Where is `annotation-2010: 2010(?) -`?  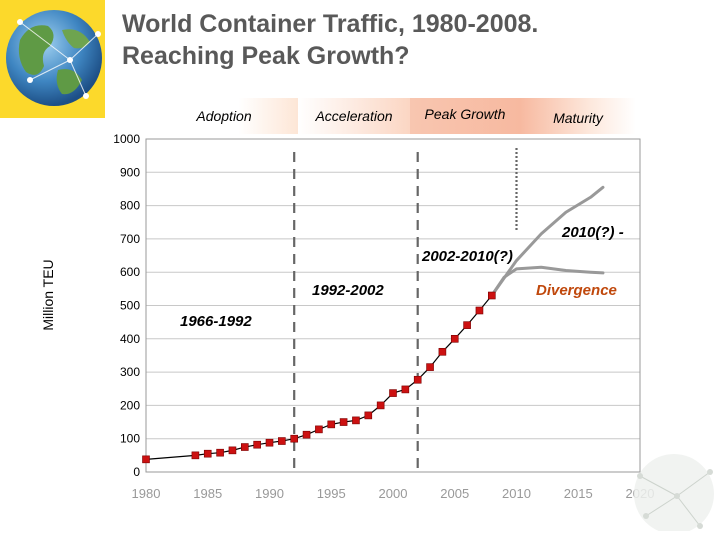
annotation-2010: 2010(?) - is located at coordinates (593, 232).